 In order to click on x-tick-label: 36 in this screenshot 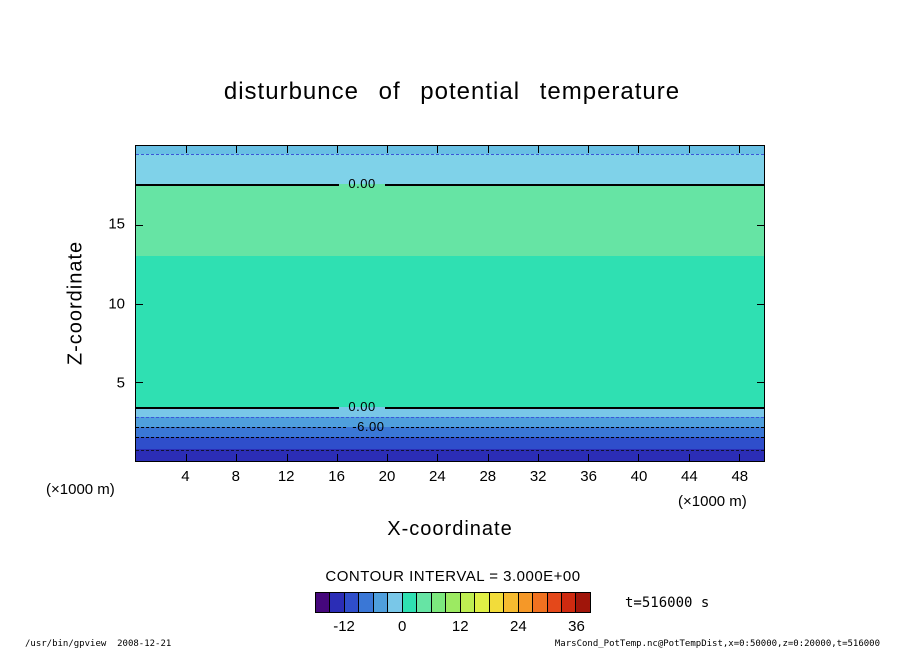, I will do `click(588, 476)`.